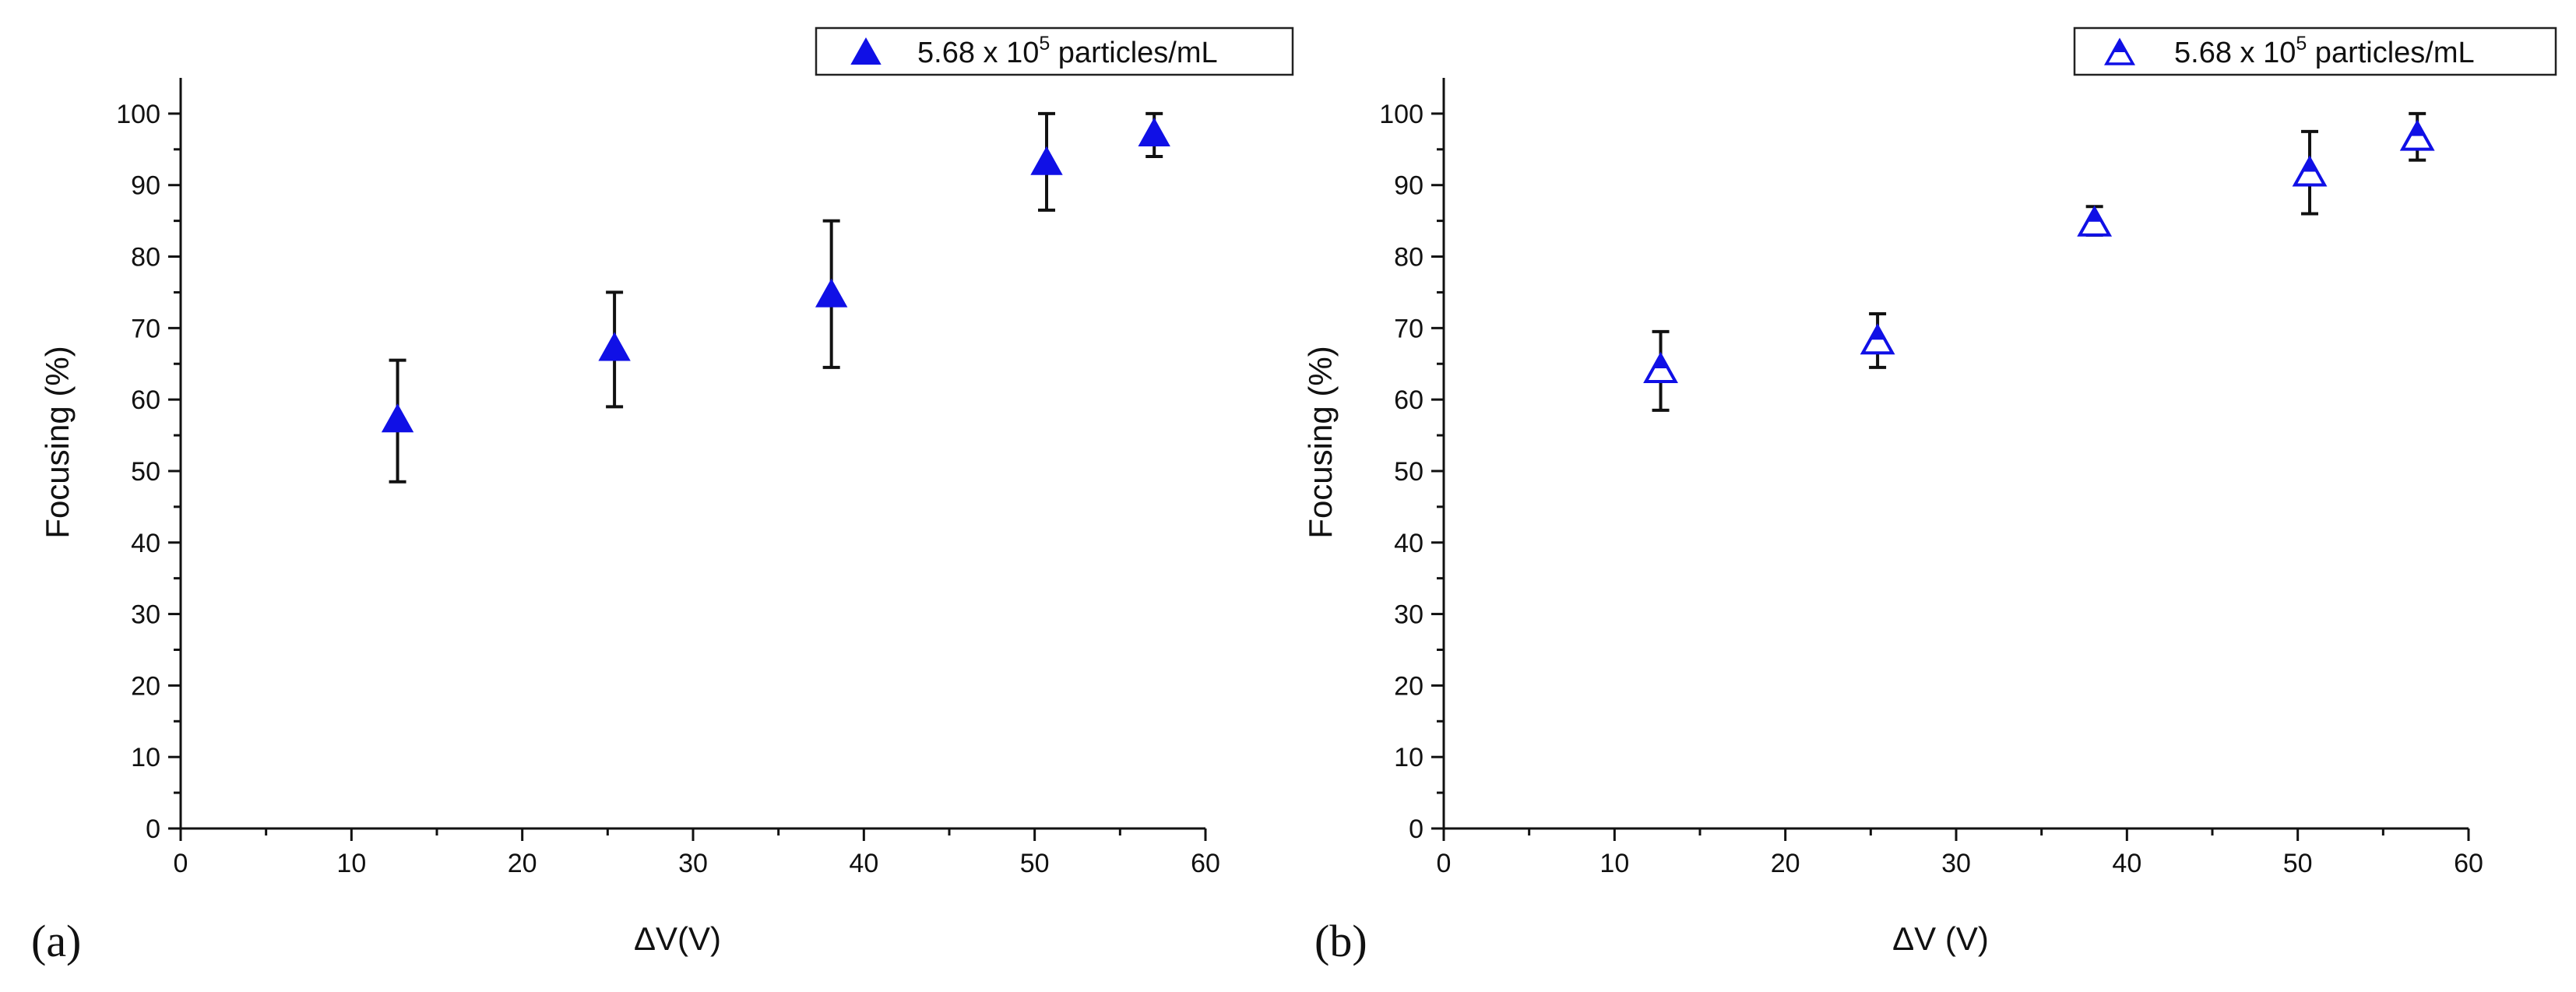 This screenshot has height=992, width=2576. I want to click on panel-a-y-axis-title: Focusing (%), so click(57, 442).